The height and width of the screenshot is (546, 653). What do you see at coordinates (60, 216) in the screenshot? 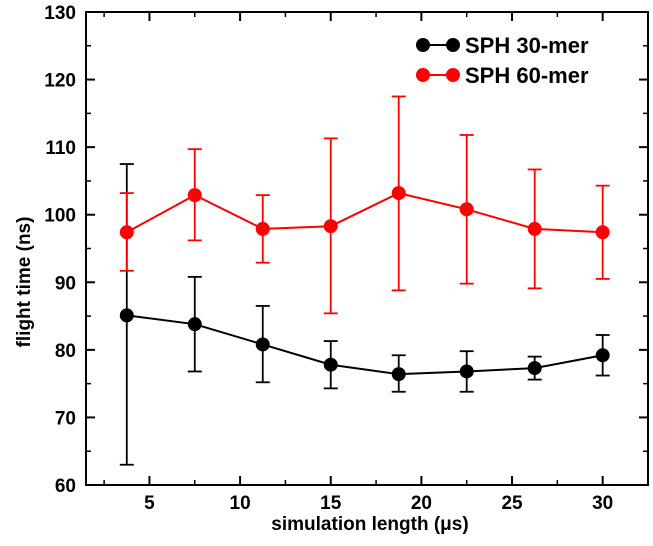
I see `y-tick-label: 100` at bounding box center [60, 216].